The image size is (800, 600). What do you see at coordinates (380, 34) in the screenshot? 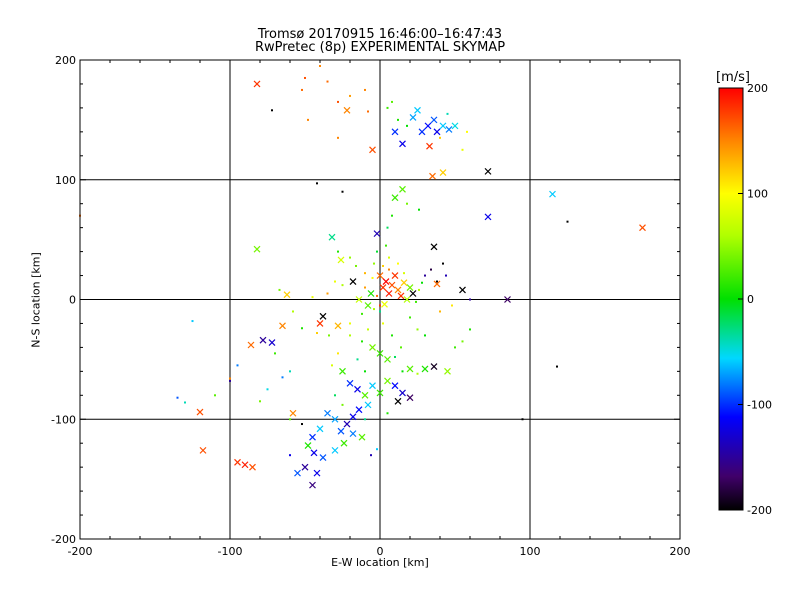
I see `chart-title: Tromsø 20170915 16:46:00–16:47:43` at bounding box center [380, 34].